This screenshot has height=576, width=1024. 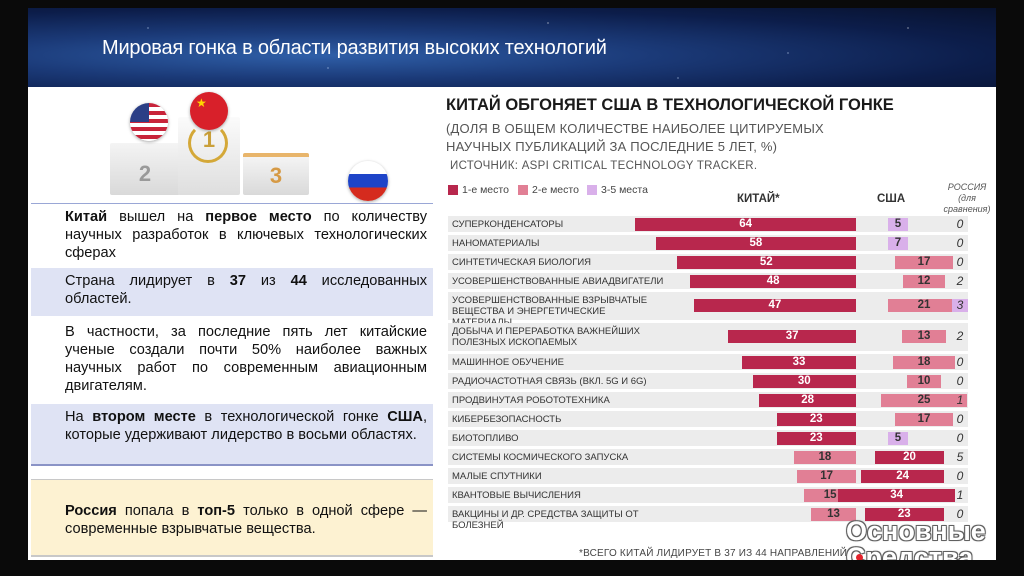 I want to click on row-label: УСОВЕРШЕНСТВОВАННЫЕ АВИАДВИГАТЕЛИ, so click(x=558, y=281).